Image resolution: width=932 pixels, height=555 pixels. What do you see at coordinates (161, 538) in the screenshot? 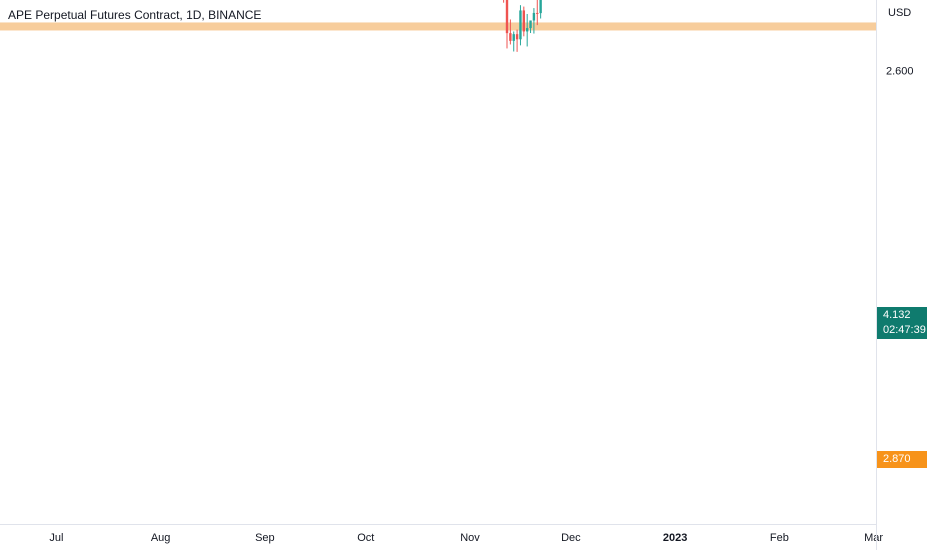
I see `x-tick-label: Aug` at bounding box center [161, 538].